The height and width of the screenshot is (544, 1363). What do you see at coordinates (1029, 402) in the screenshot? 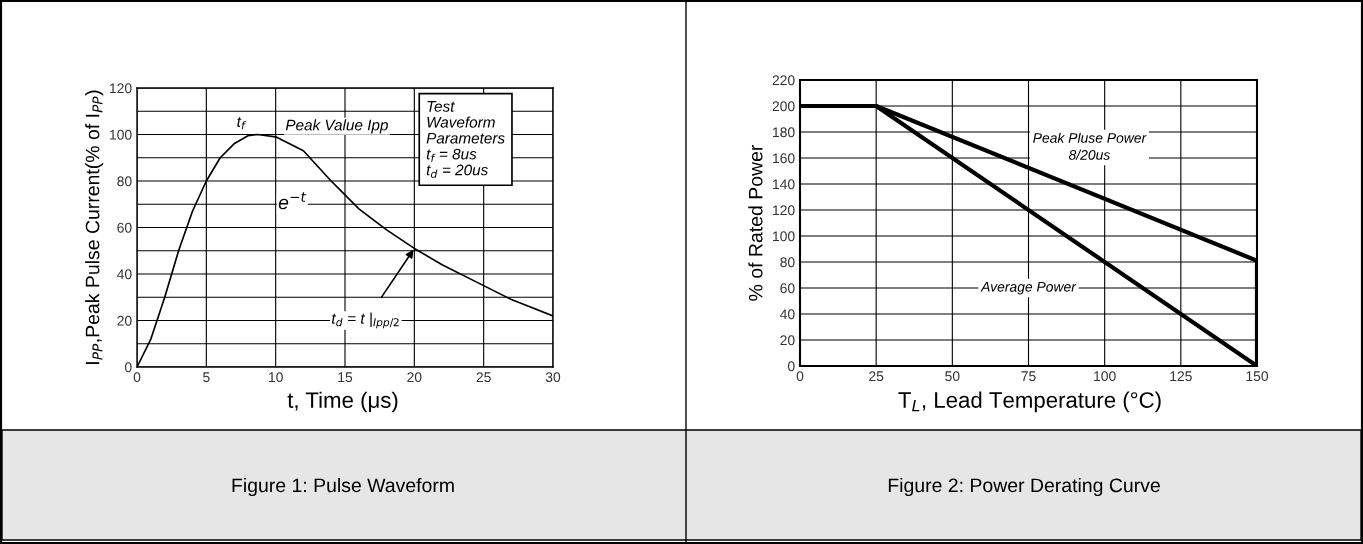
I see `x-axis-title: T$_{L}$, Lead Temperature (°C)` at bounding box center [1029, 402].